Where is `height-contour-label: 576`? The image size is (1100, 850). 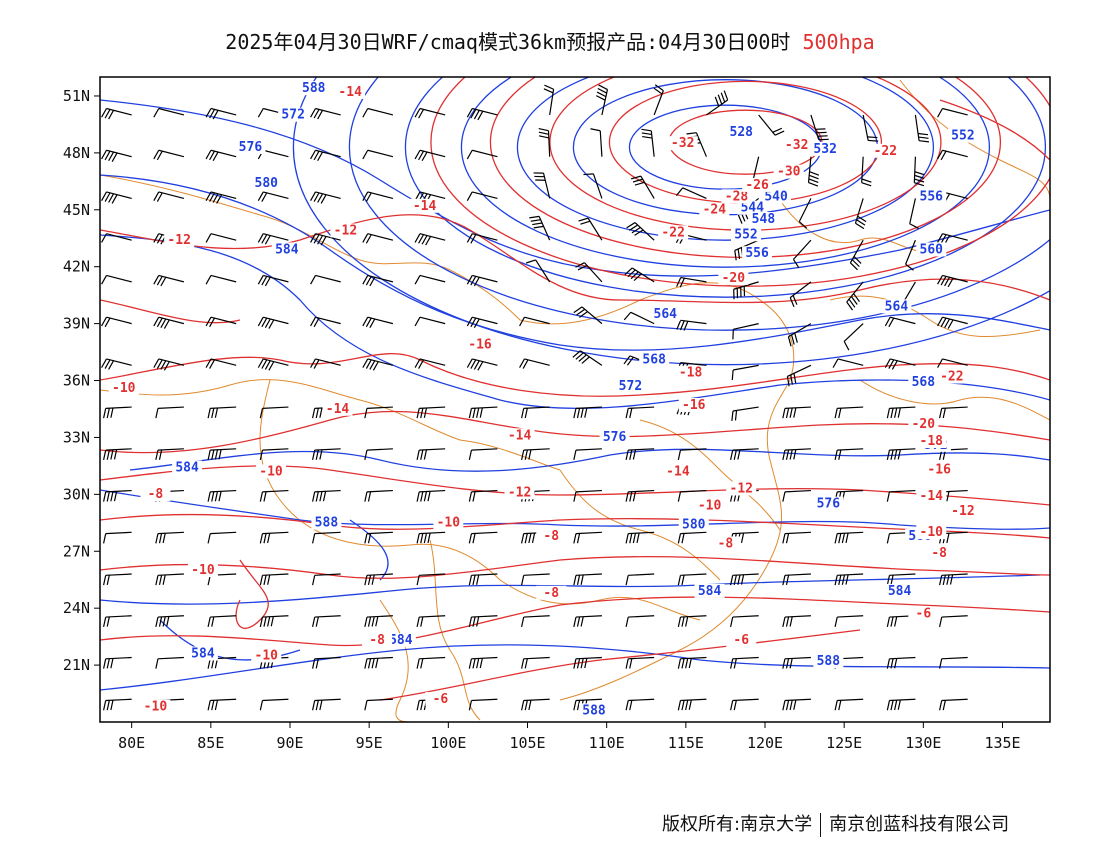 height-contour-label: 576 is located at coordinates (615, 437).